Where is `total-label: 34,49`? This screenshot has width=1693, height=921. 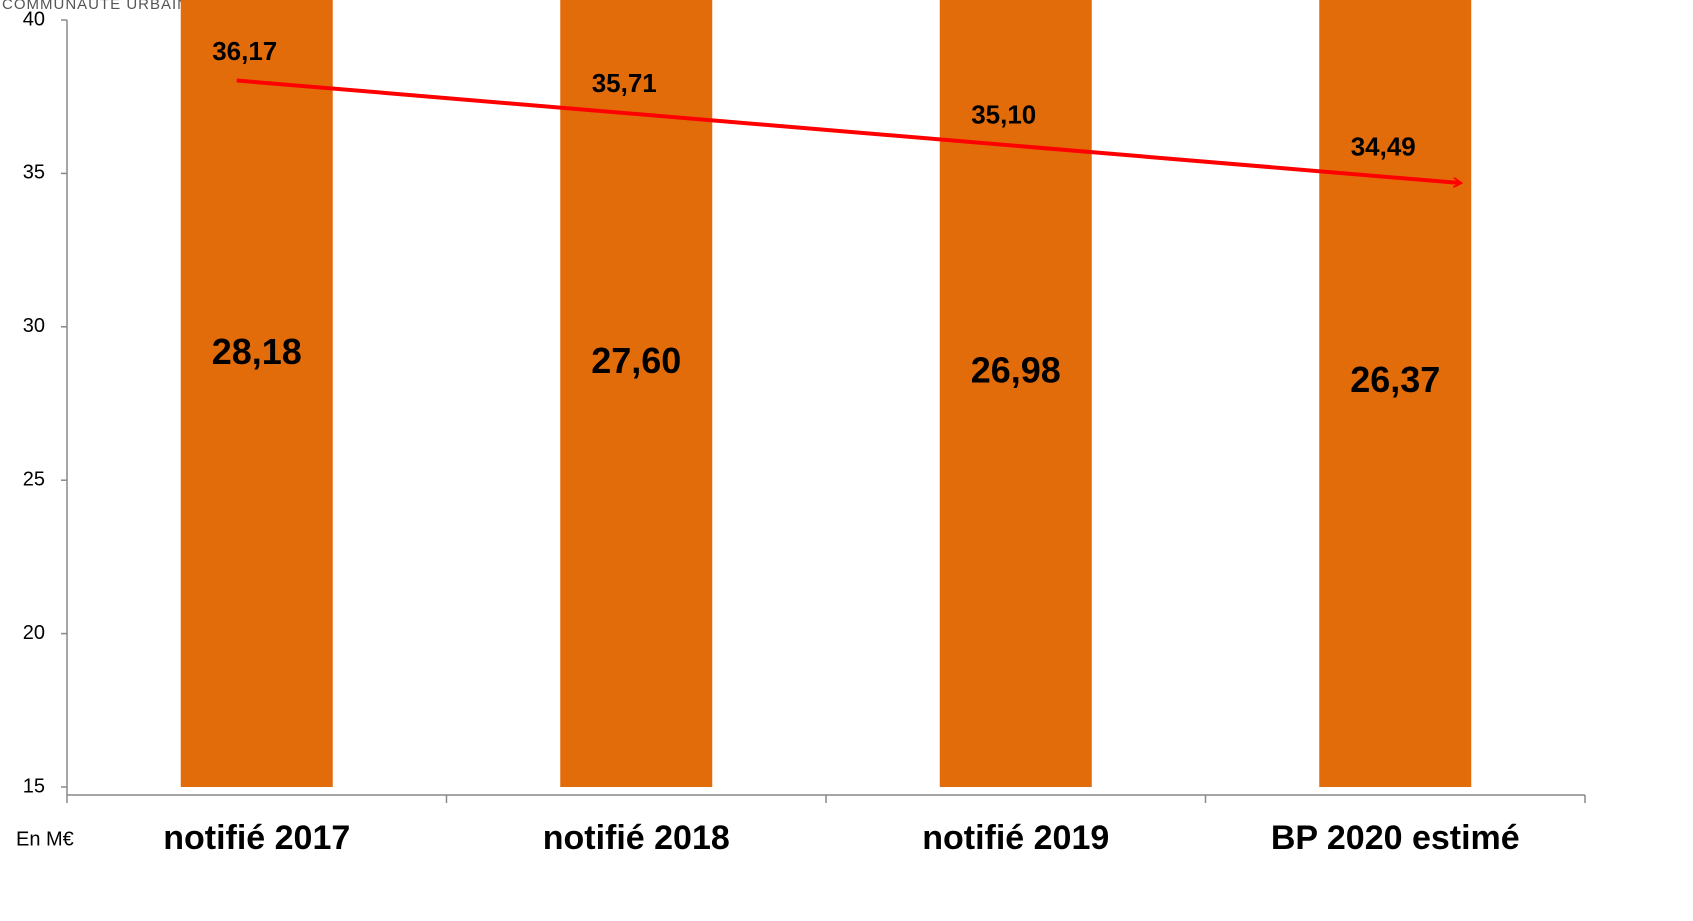
total-label: 34,49 is located at coordinates (1383, 146).